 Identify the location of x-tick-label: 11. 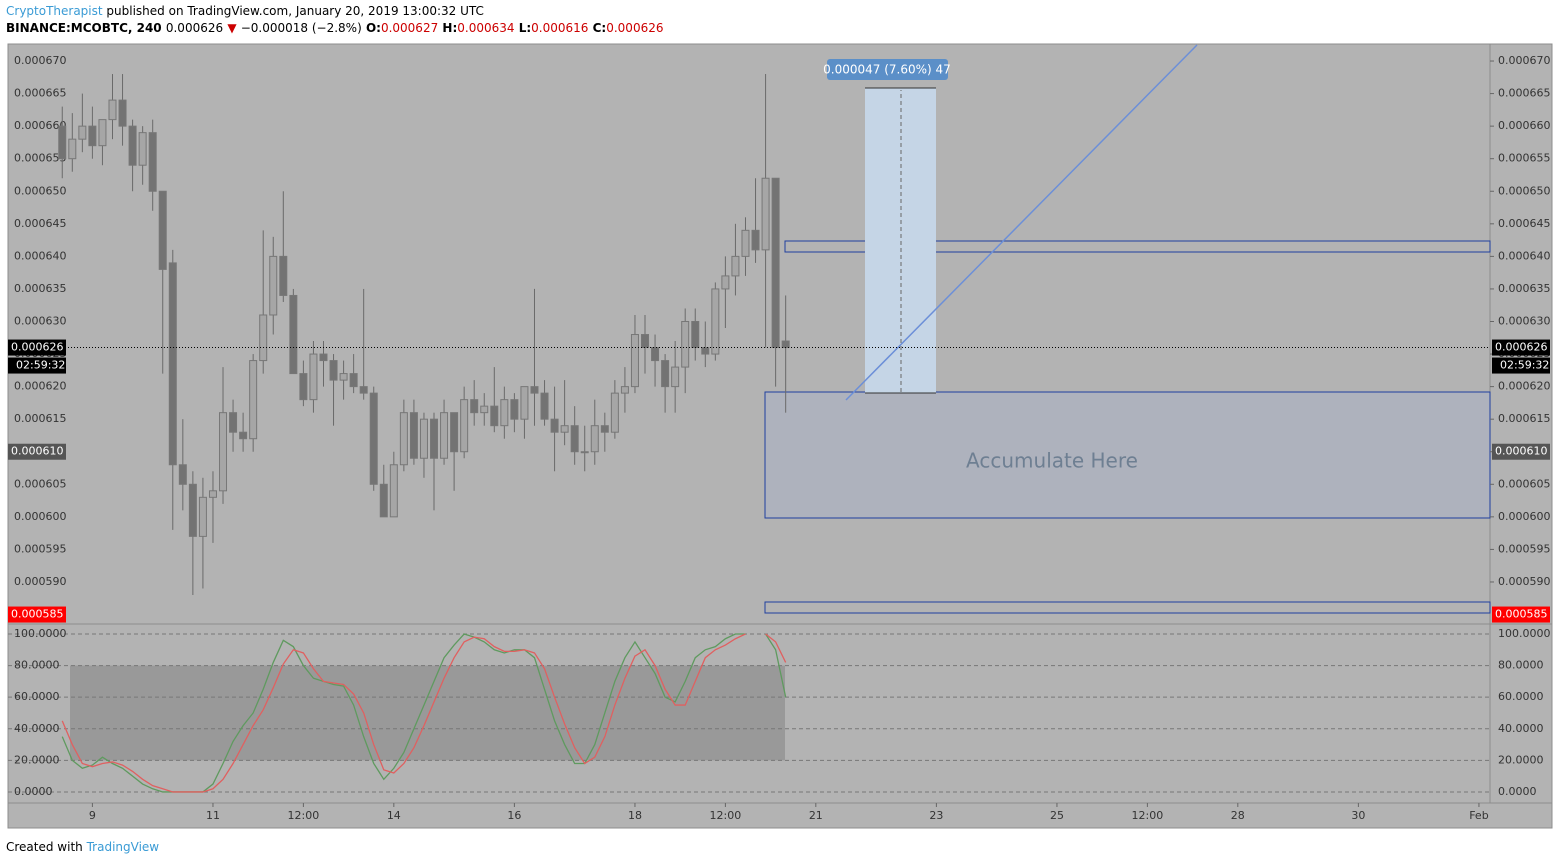
(213, 815).